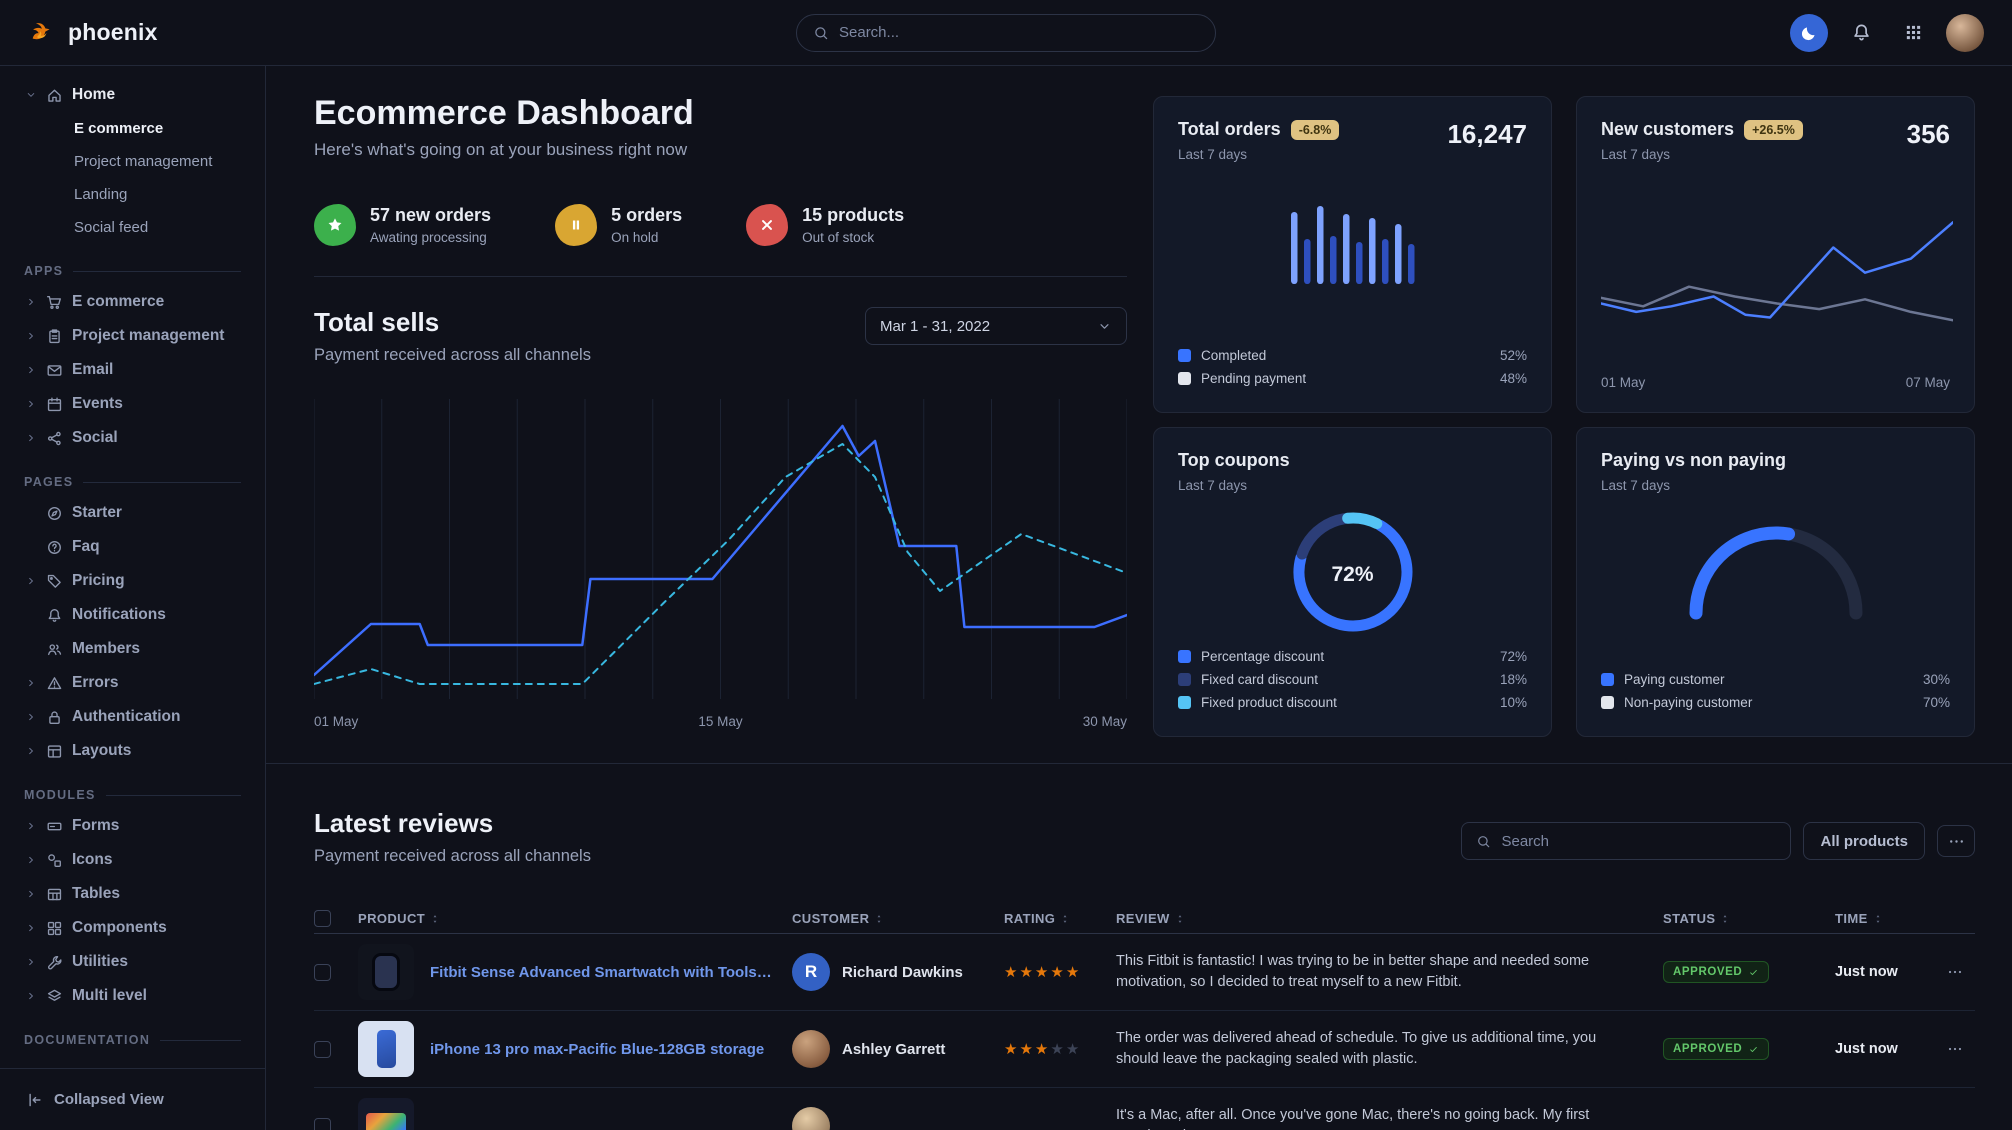  Describe the element at coordinates (55, 649) in the screenshot. I see `users-icon` at that location.